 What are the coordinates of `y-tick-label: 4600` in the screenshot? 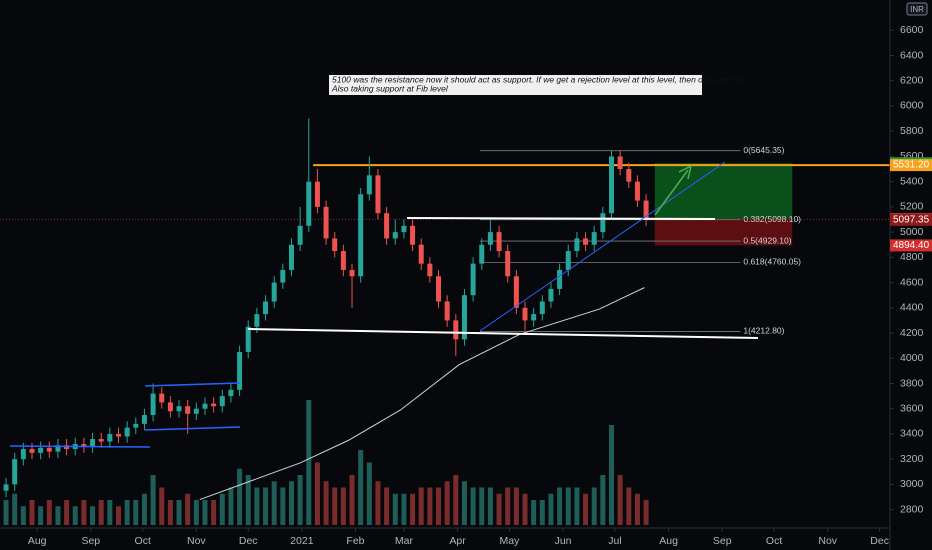 It's located at (912, 282).